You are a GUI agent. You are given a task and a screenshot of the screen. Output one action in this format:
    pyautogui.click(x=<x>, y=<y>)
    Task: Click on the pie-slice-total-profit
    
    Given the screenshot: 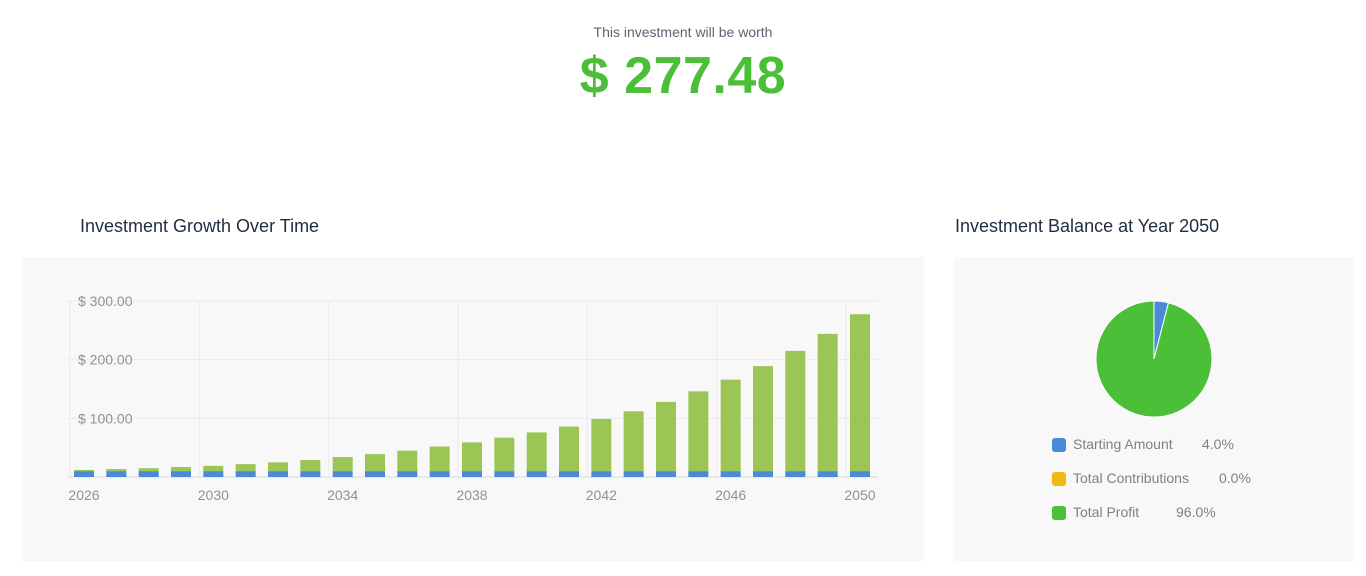 What is the action you would take?
    pyautogui.click(x=1154, y=359)
    